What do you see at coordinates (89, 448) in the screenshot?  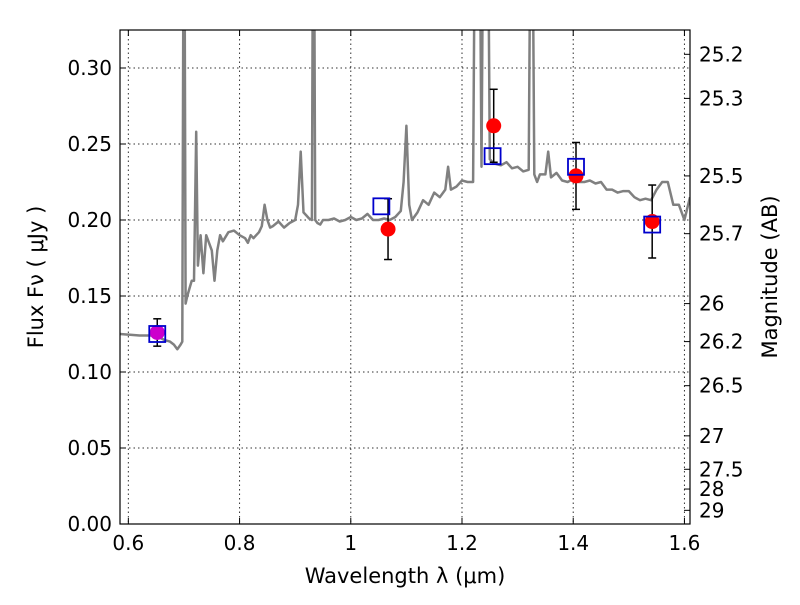 I see `y-tick-label: 0.05` at bounding box center [89, 448].